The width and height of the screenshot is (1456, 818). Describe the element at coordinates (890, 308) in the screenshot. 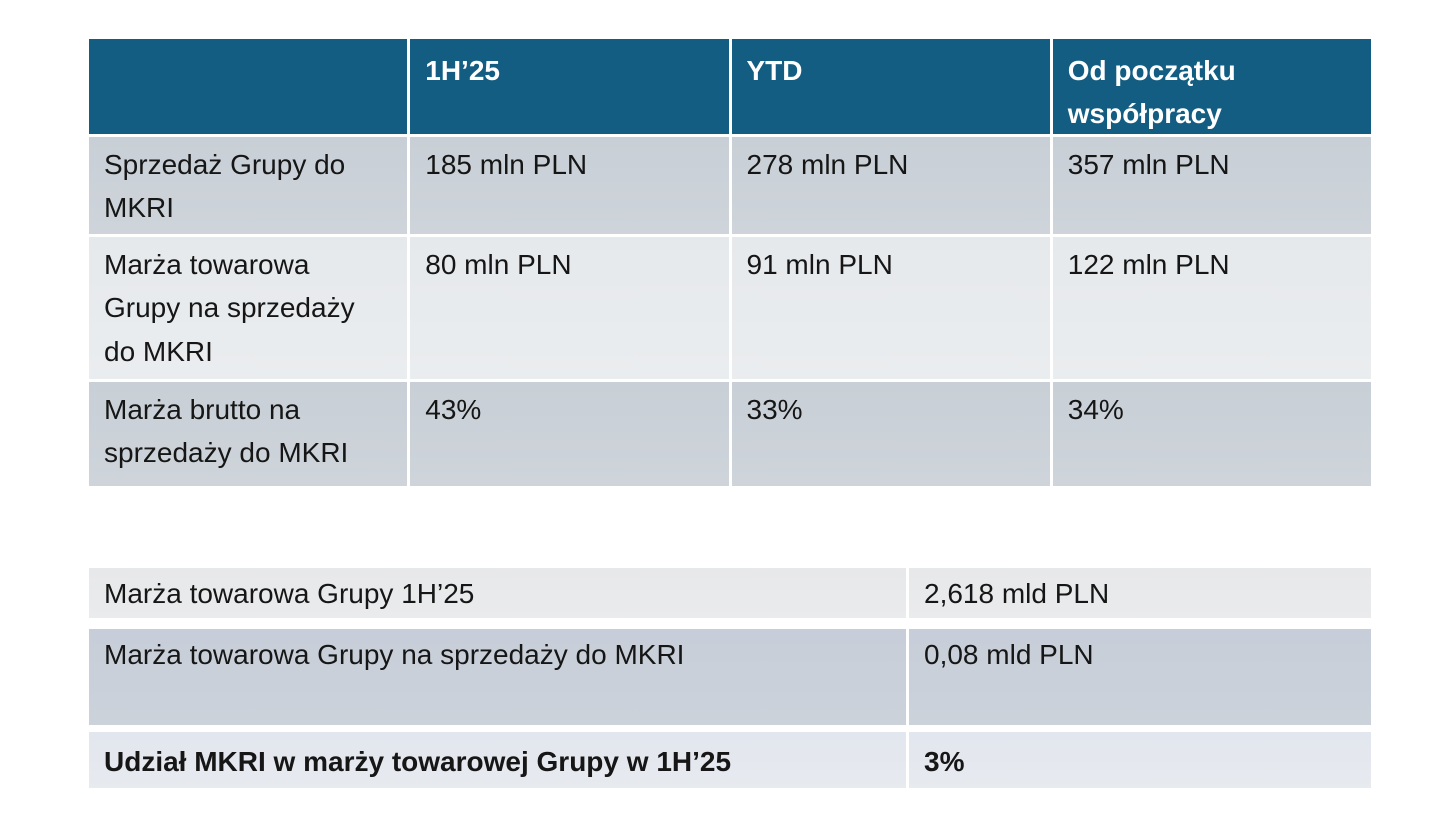

I see `metric-value-marza-towarowa-ytd: 91 mln PLN` at that location.